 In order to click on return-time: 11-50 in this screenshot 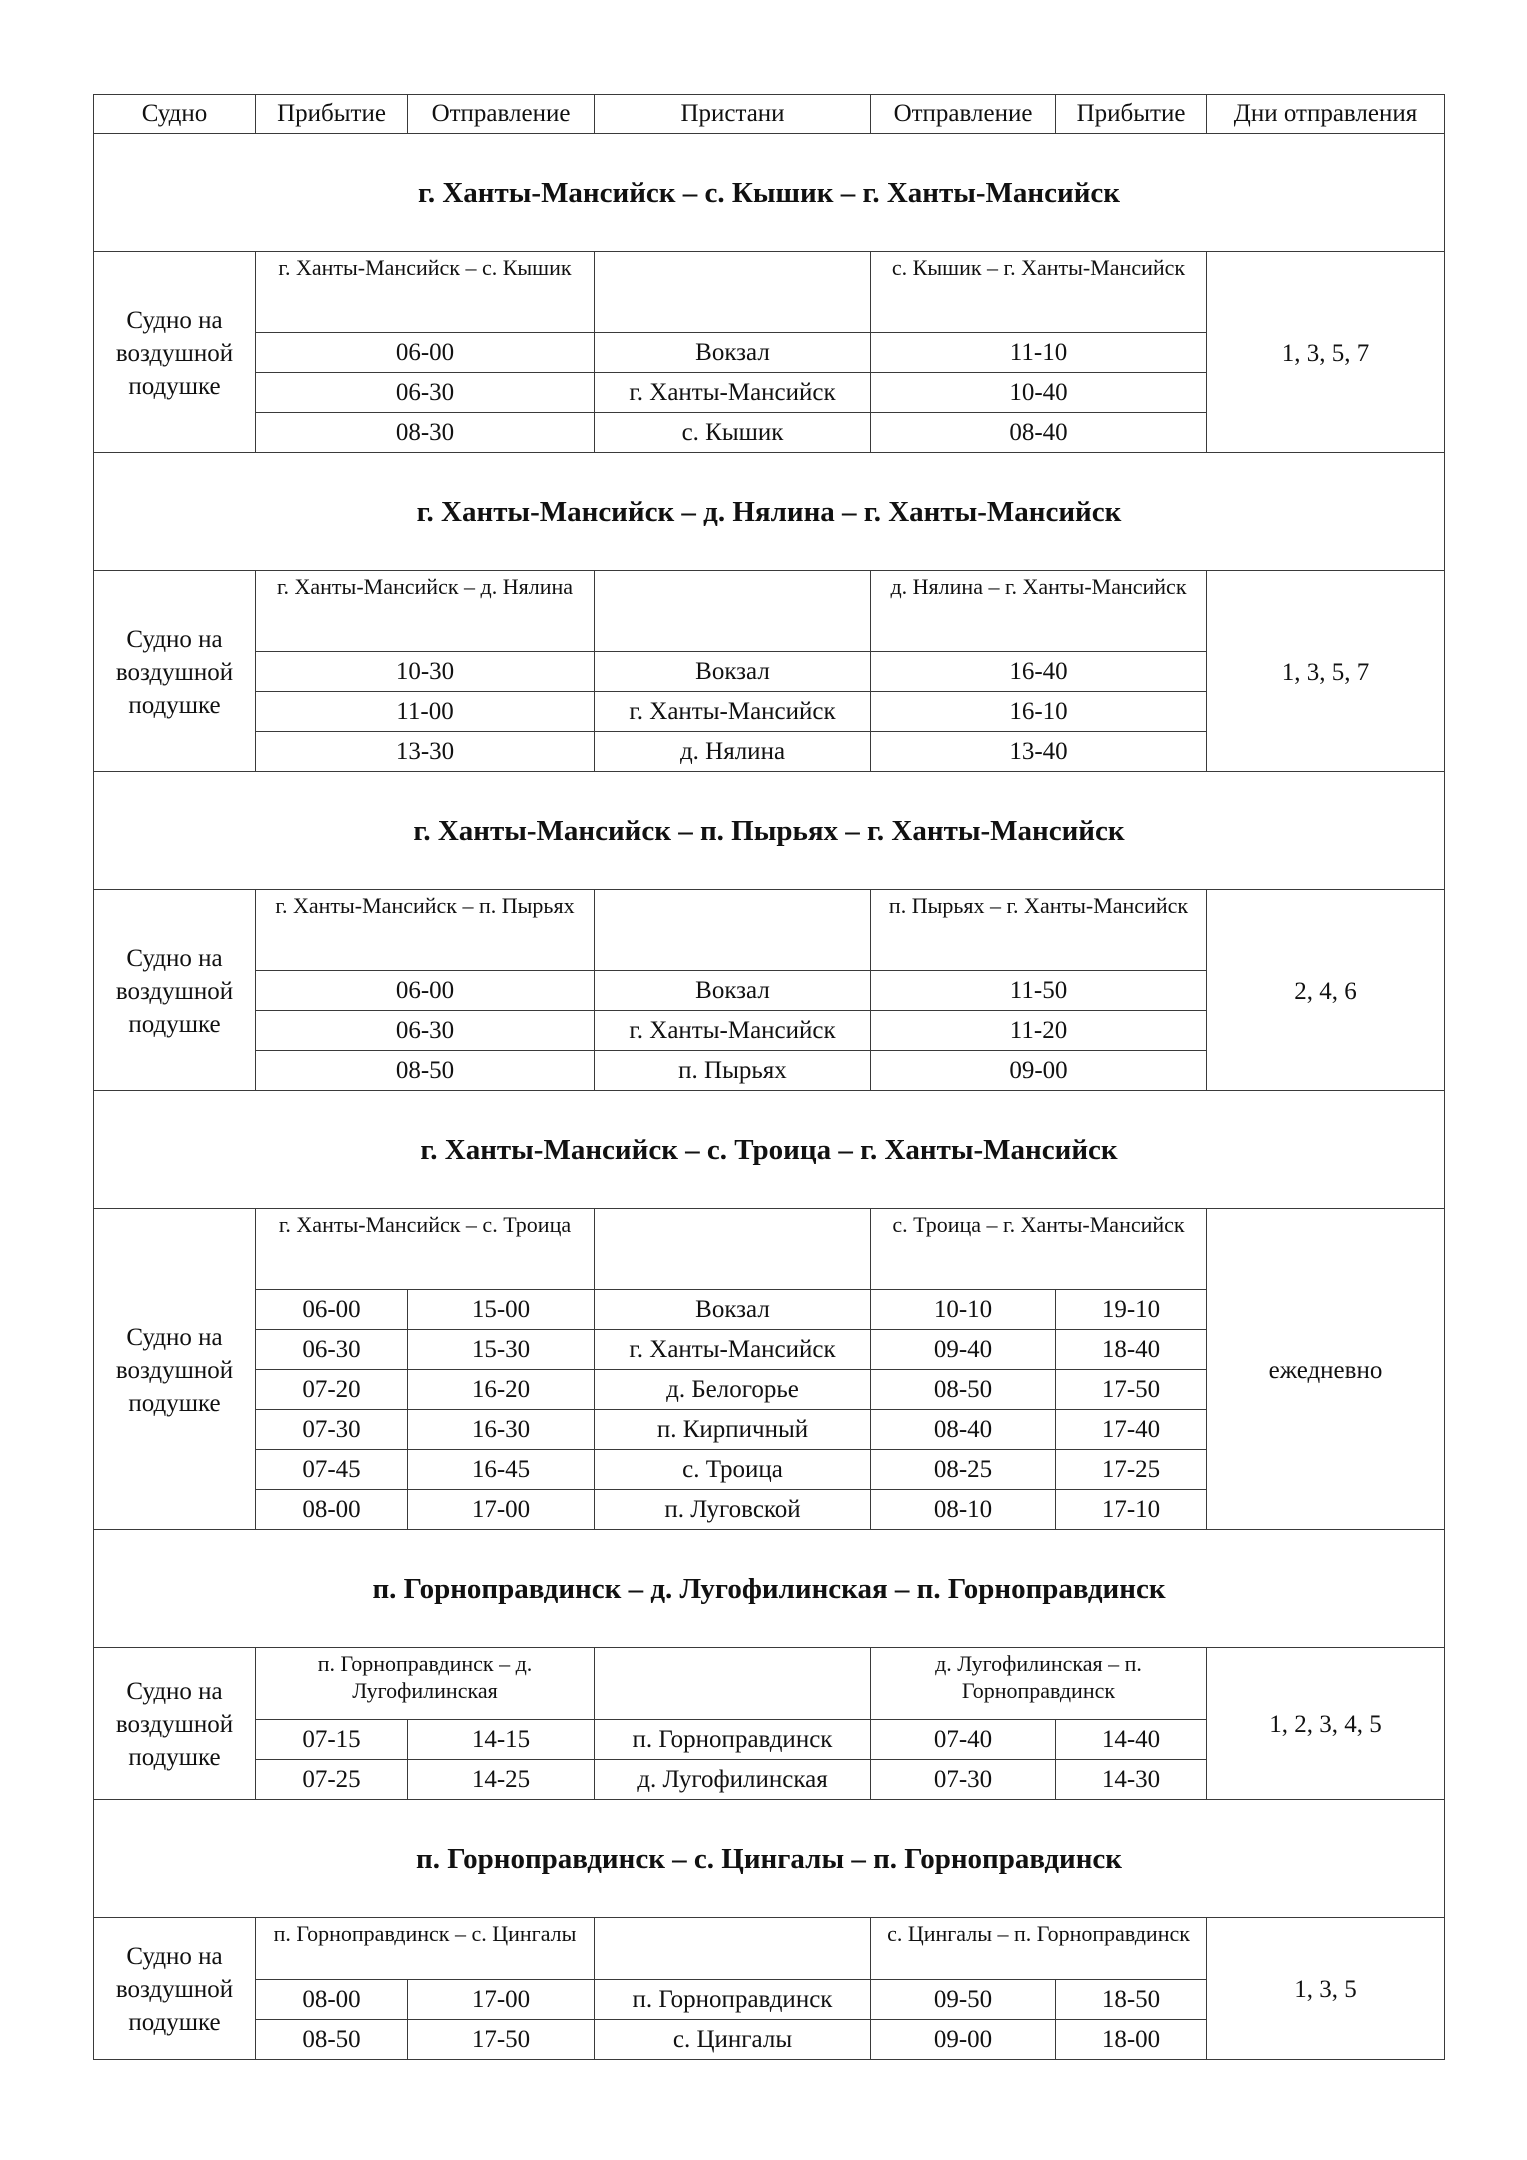, I will do `click(1038, 990)`.